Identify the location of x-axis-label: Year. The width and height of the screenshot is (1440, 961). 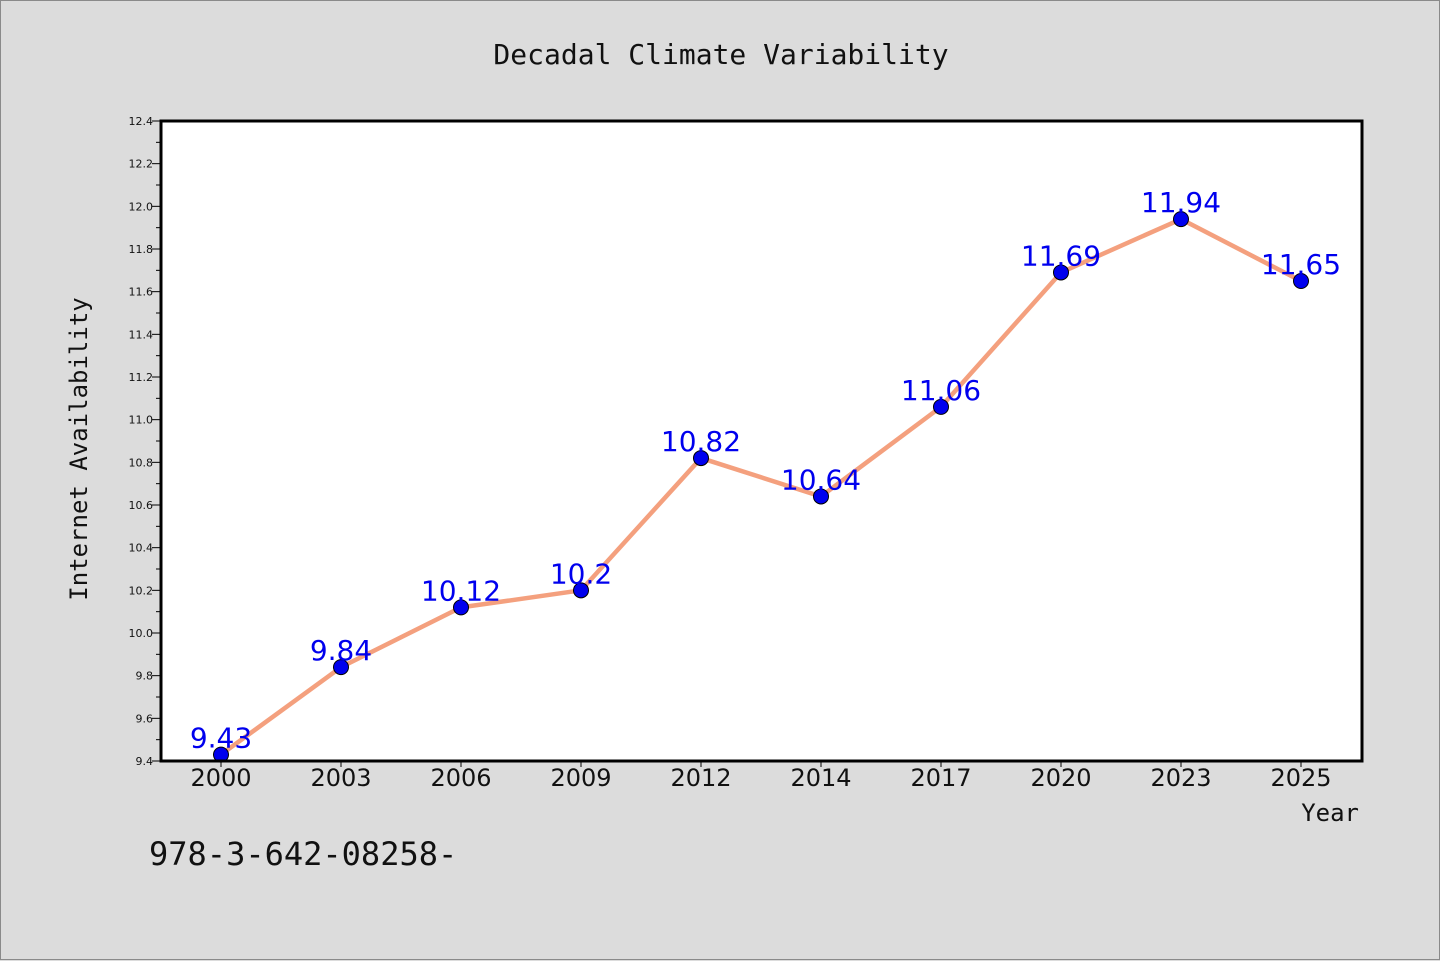
(1330, 813).